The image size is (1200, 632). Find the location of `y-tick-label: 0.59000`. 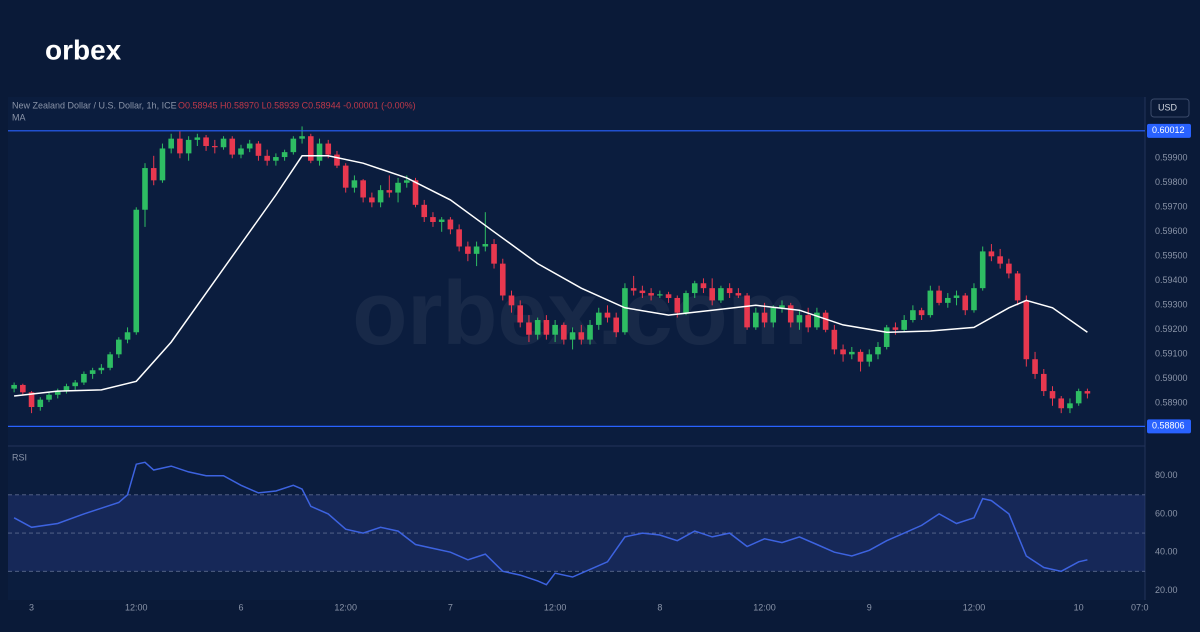

y-tick-label: 0.59000 is located at coordinates (1171, 378).